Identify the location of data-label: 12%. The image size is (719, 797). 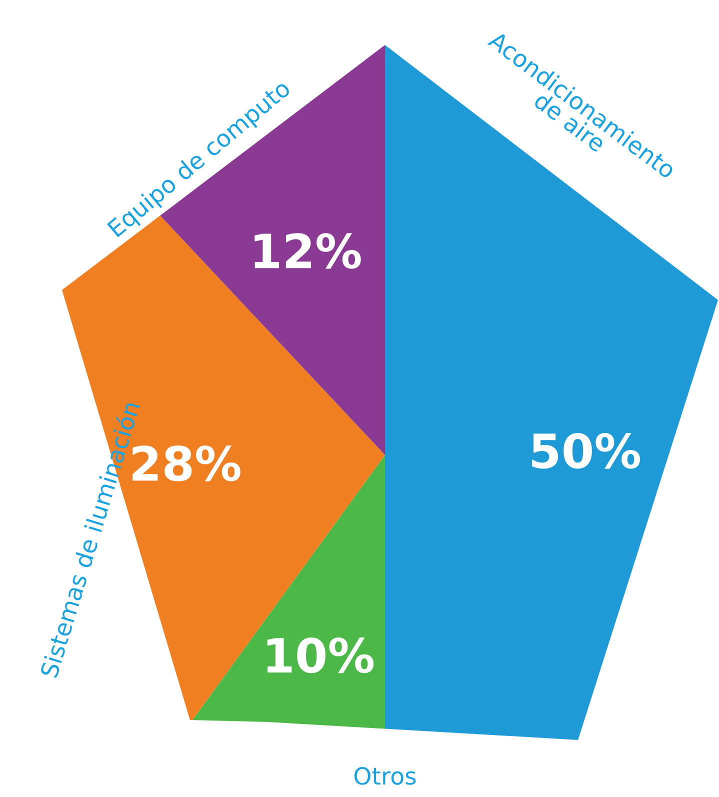
(307, 251).